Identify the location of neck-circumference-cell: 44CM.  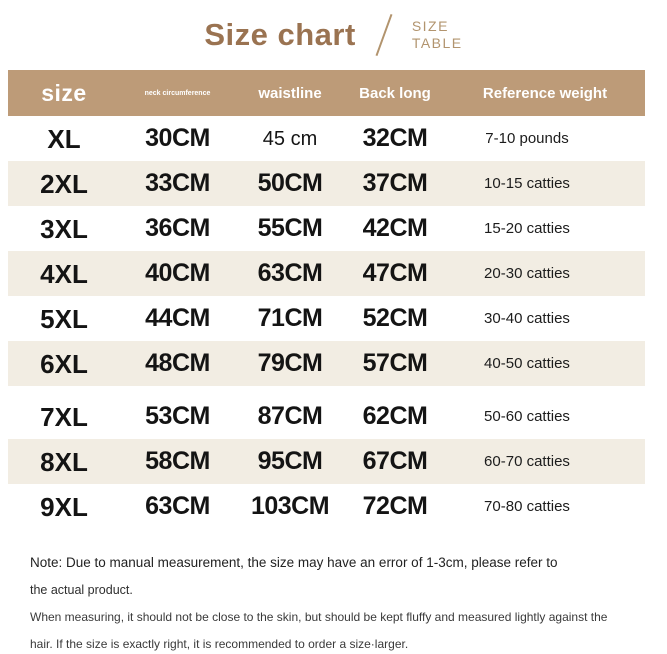
(177, 318).